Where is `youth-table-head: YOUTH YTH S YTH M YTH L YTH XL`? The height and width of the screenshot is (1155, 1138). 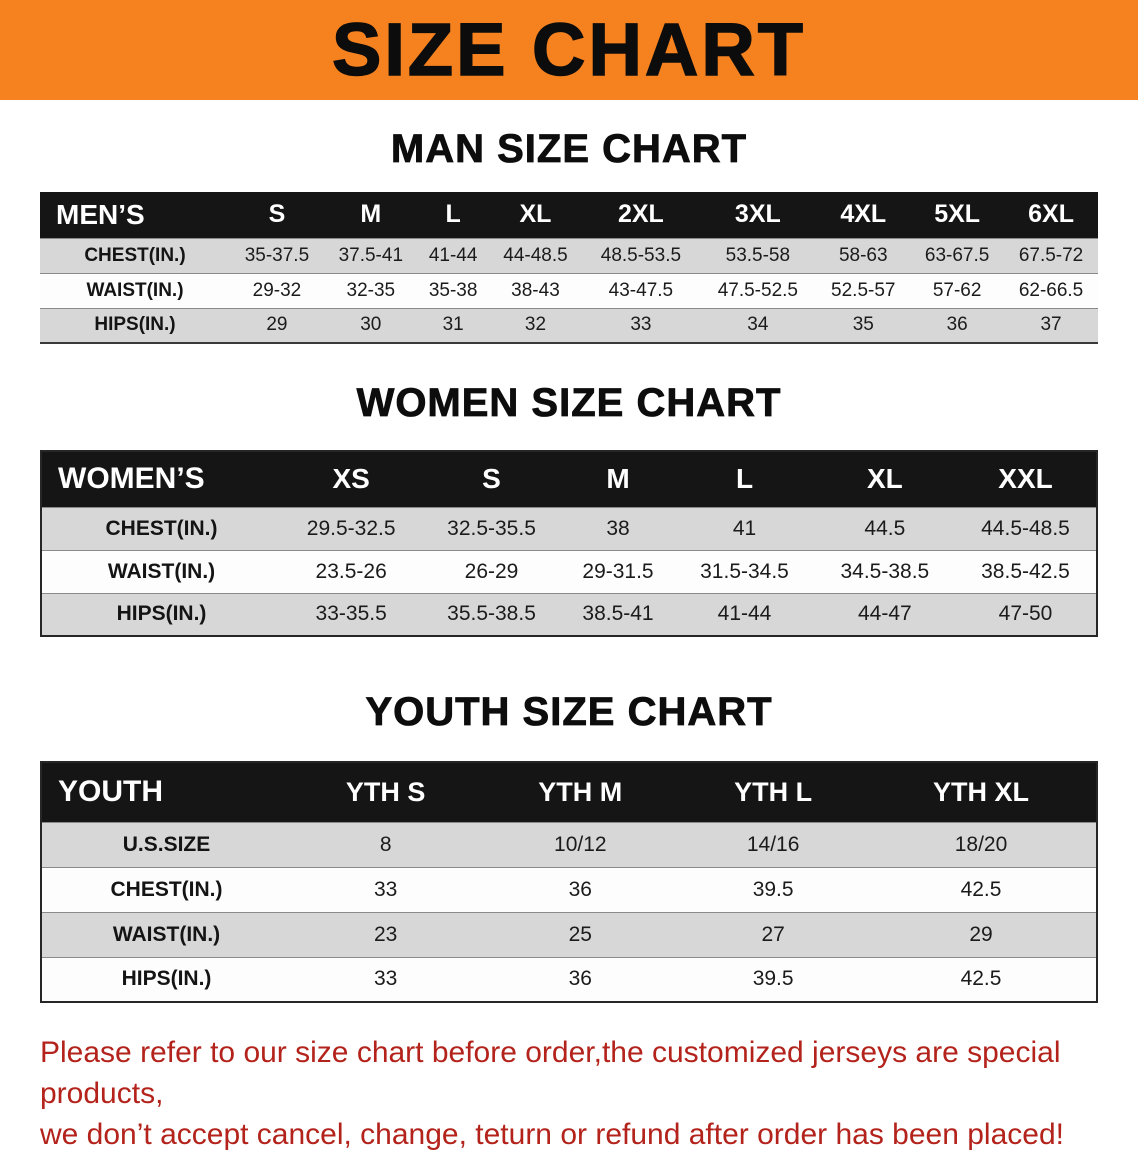
youth-table-head: YOUTH YTH S YTH M YTH L YTH XL is located at coordinates (569, 792).